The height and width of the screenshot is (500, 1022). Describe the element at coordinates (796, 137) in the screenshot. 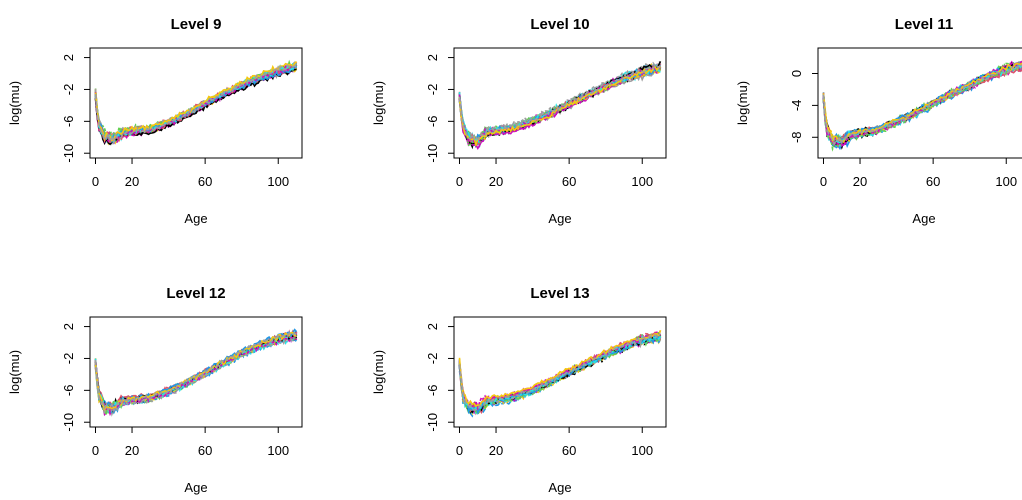

I see `y-tick-label: -8` at that location.